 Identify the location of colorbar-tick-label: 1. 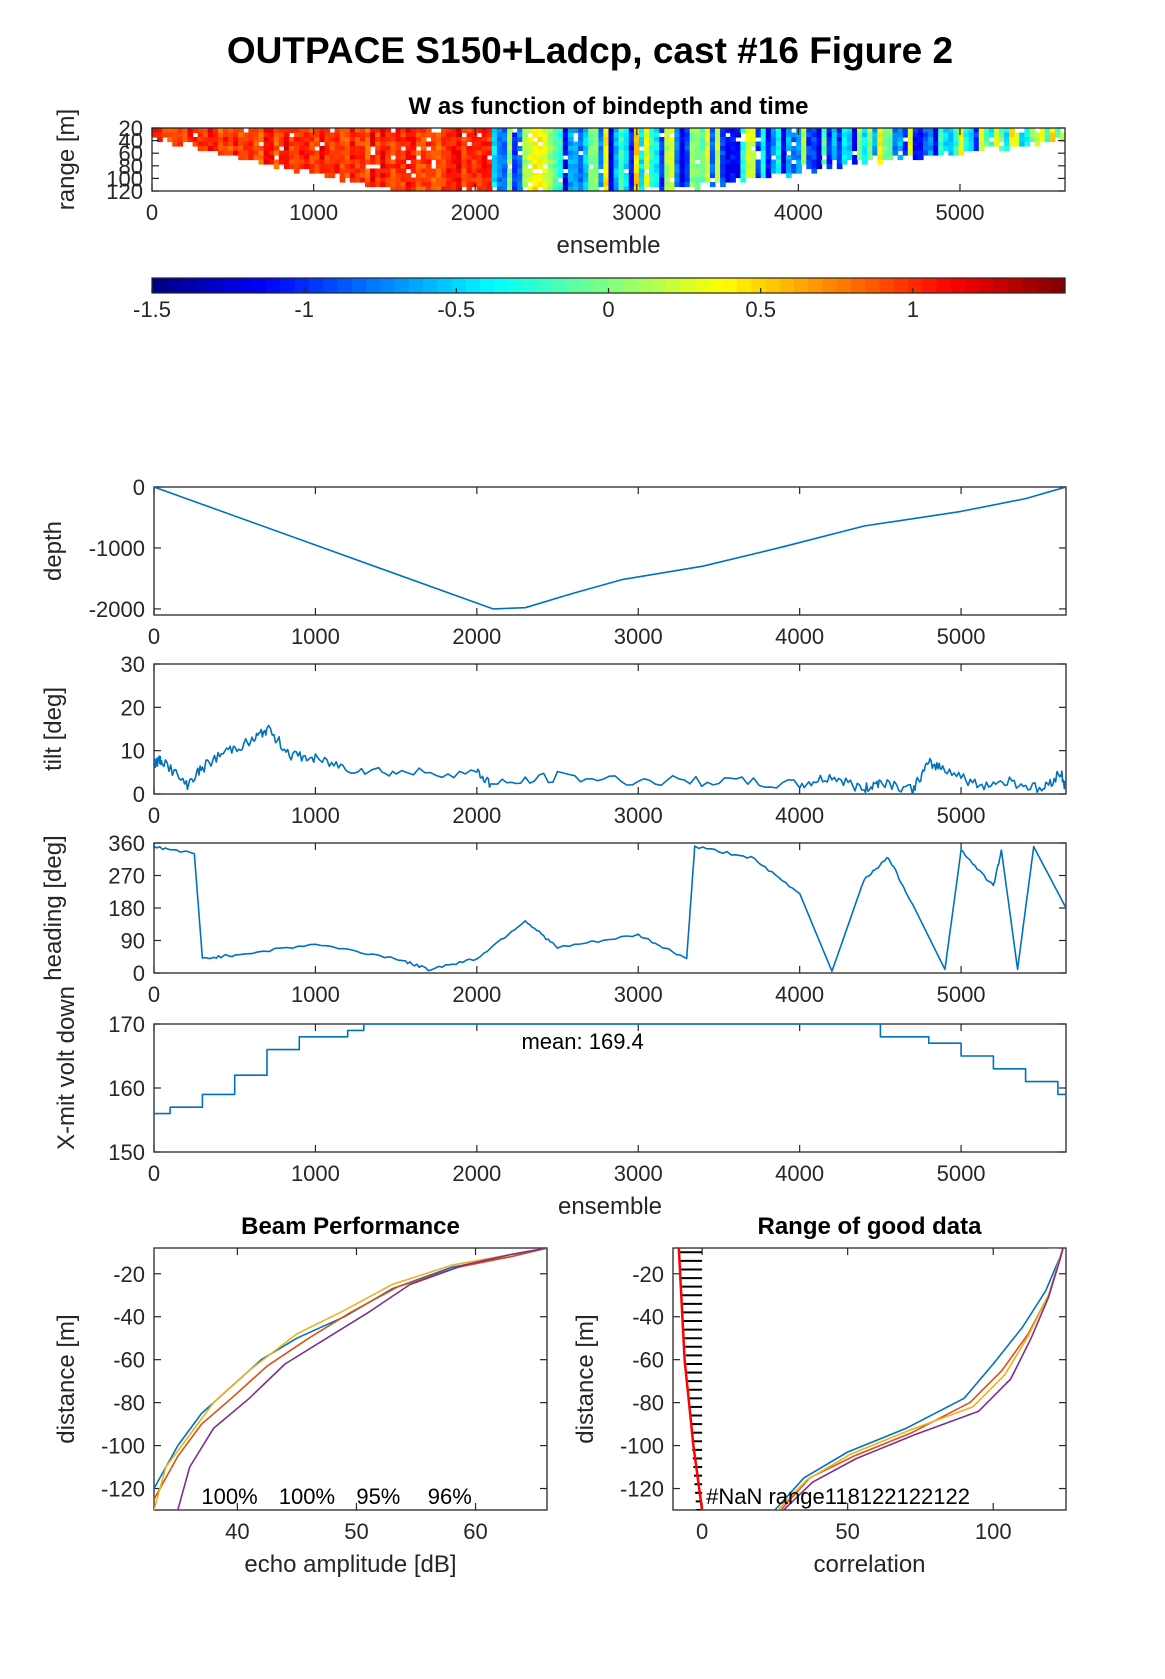
(913, 309).